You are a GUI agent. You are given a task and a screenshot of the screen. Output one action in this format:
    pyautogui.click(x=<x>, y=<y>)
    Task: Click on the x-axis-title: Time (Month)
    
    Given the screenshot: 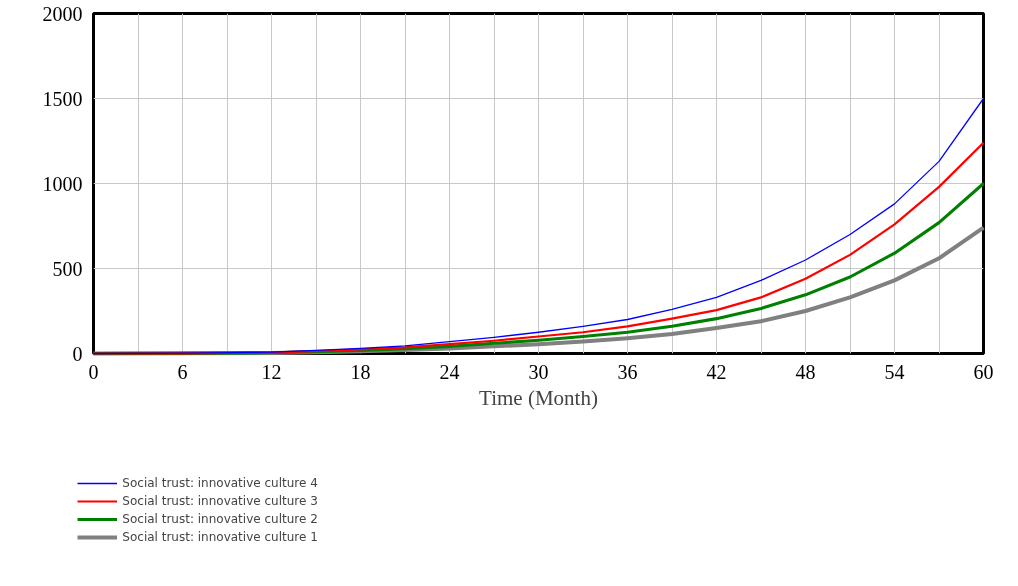 What is the action you would take?
    pyautogui.click(x=538, y=397)
    